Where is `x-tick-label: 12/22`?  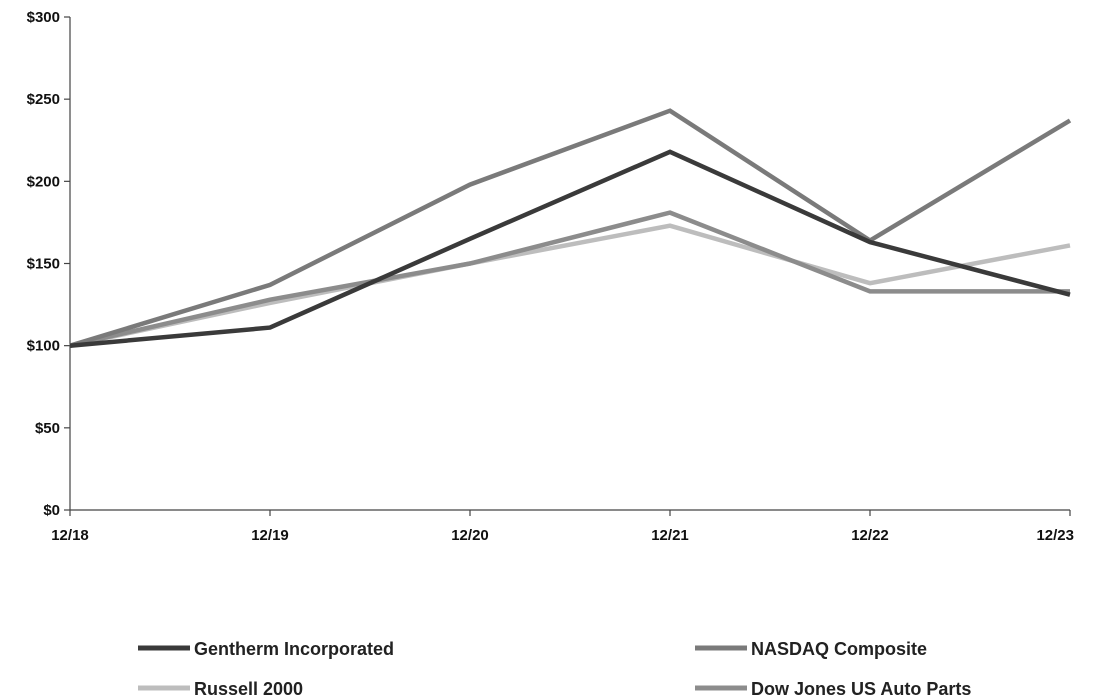
x-tick-label: 12/22 is located at coordinates (870, 535).